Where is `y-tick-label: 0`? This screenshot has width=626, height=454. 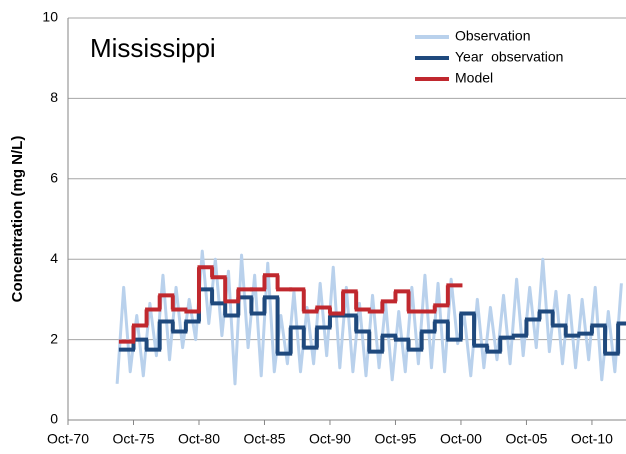 y-tick-label: 0 is located at coordinates (54, 419).